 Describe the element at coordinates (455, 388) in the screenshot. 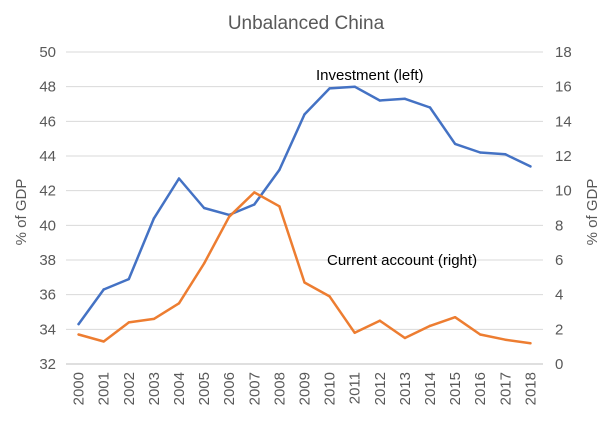

I see `x-tick-label: 2015` at that location.